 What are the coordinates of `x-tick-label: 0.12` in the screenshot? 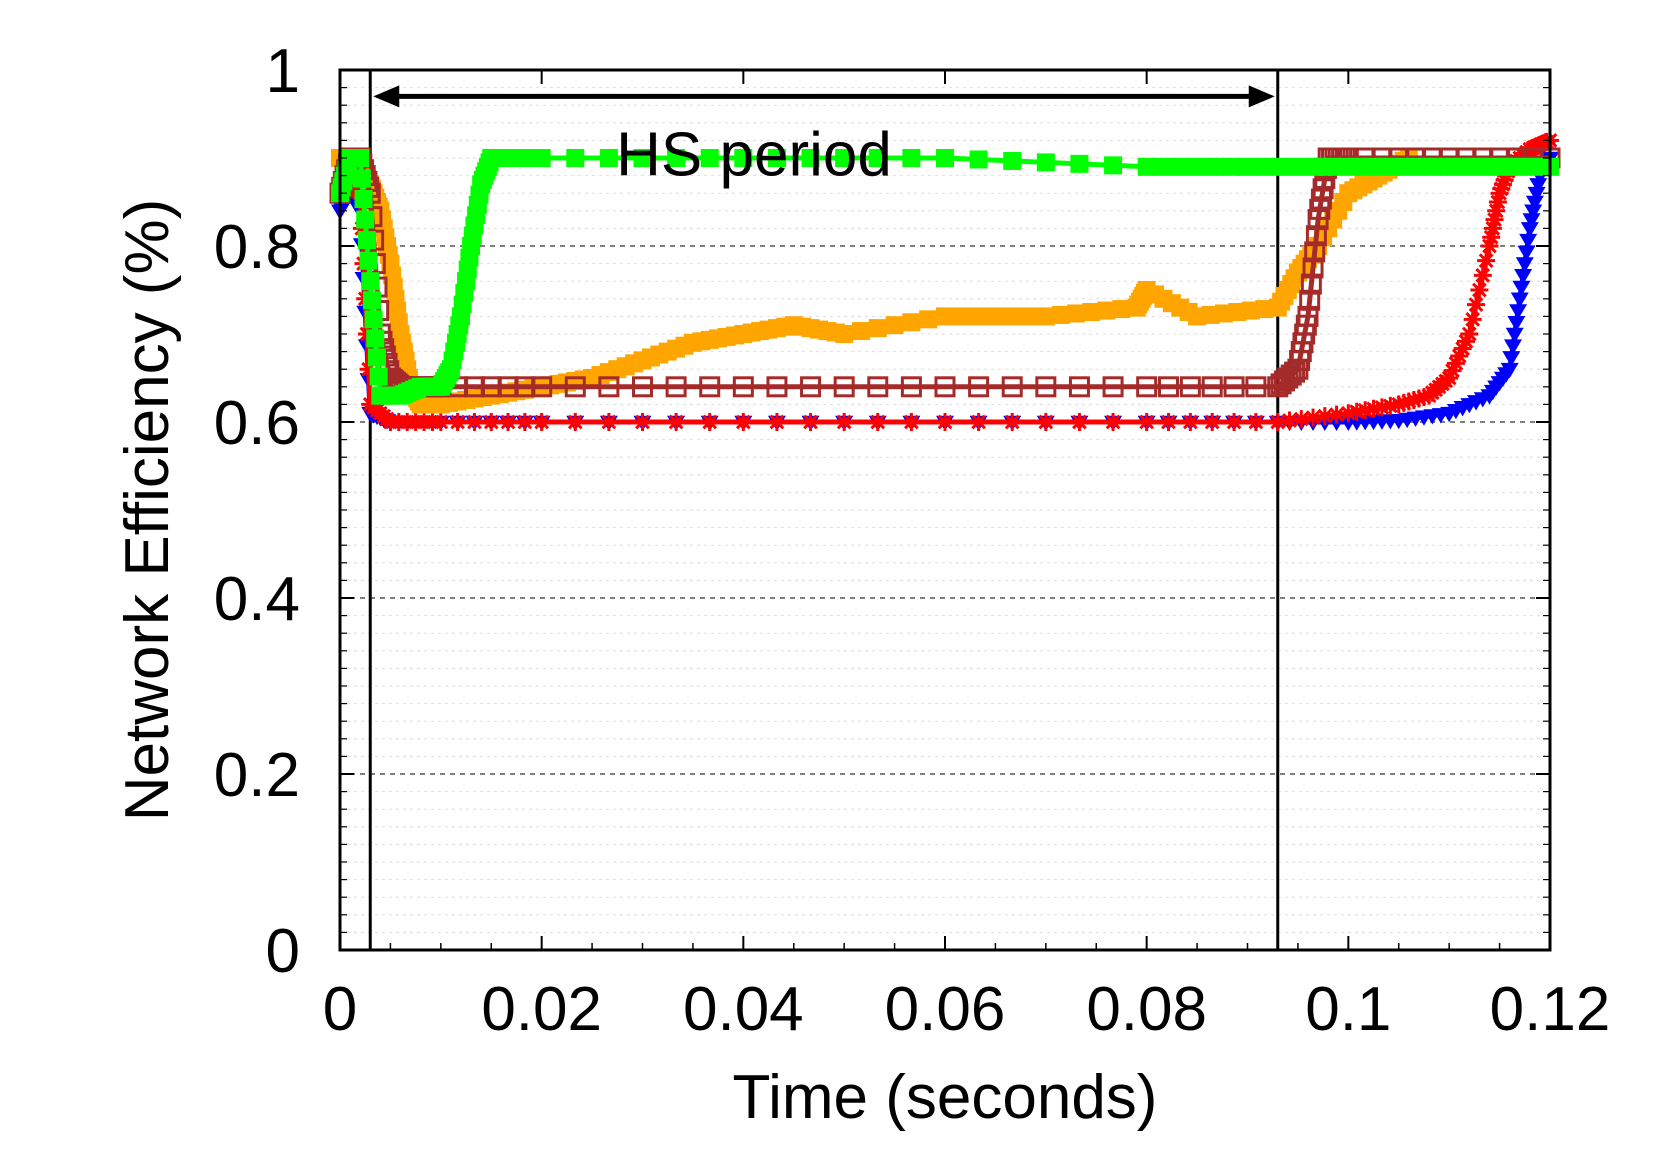 It's located at (1550, 1009).